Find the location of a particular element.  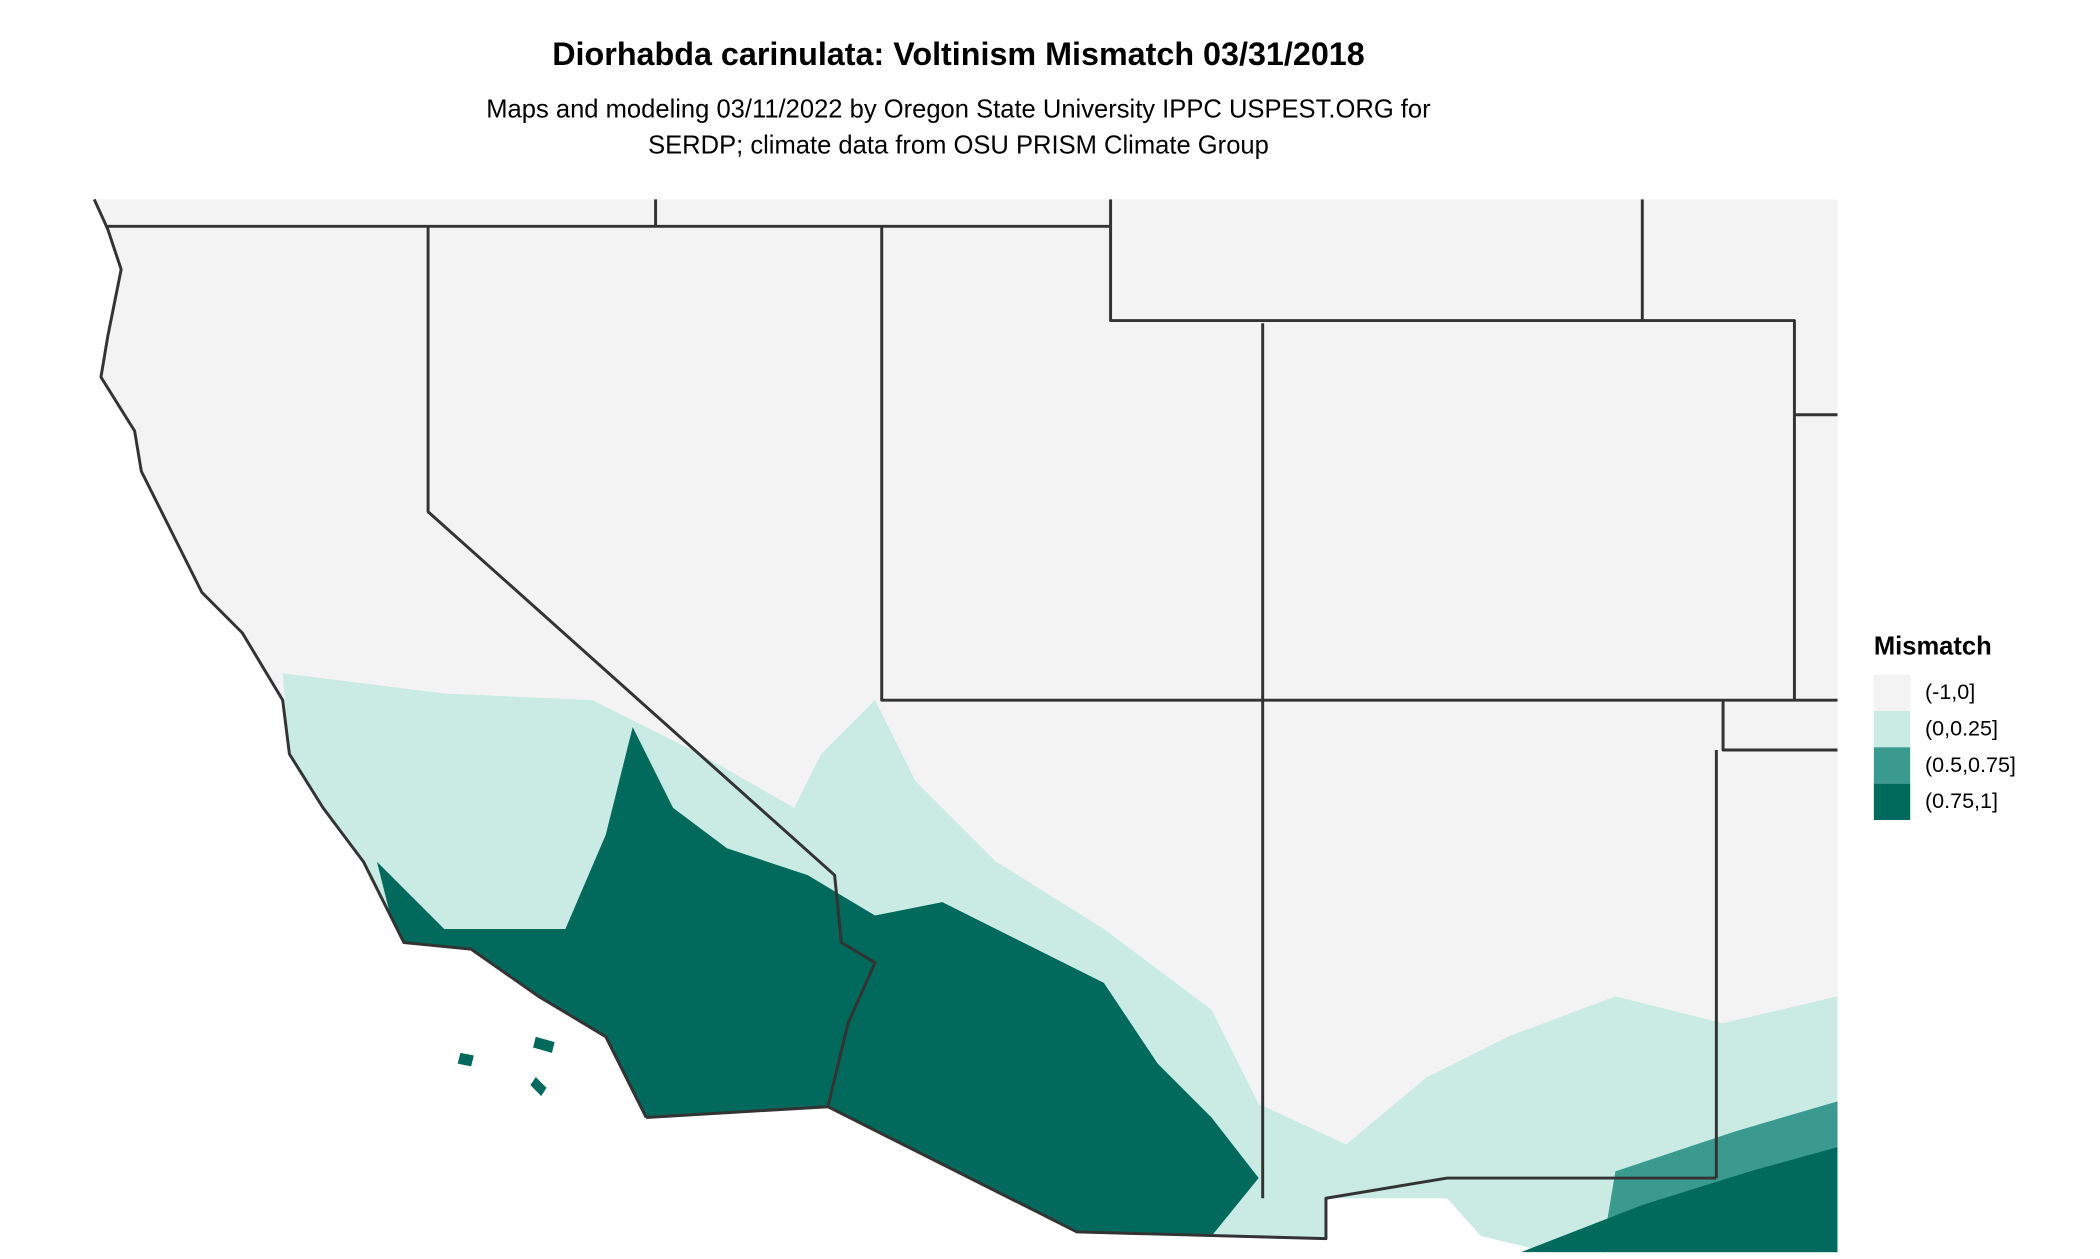

legend-title: Mismatch is located at coordinates (1933, 646).